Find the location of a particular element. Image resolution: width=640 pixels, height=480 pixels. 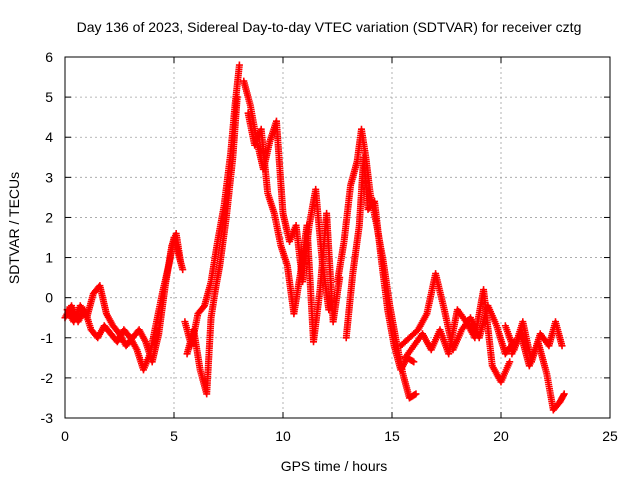

x-tick-label: 0 is located at coordinates (65, 436).